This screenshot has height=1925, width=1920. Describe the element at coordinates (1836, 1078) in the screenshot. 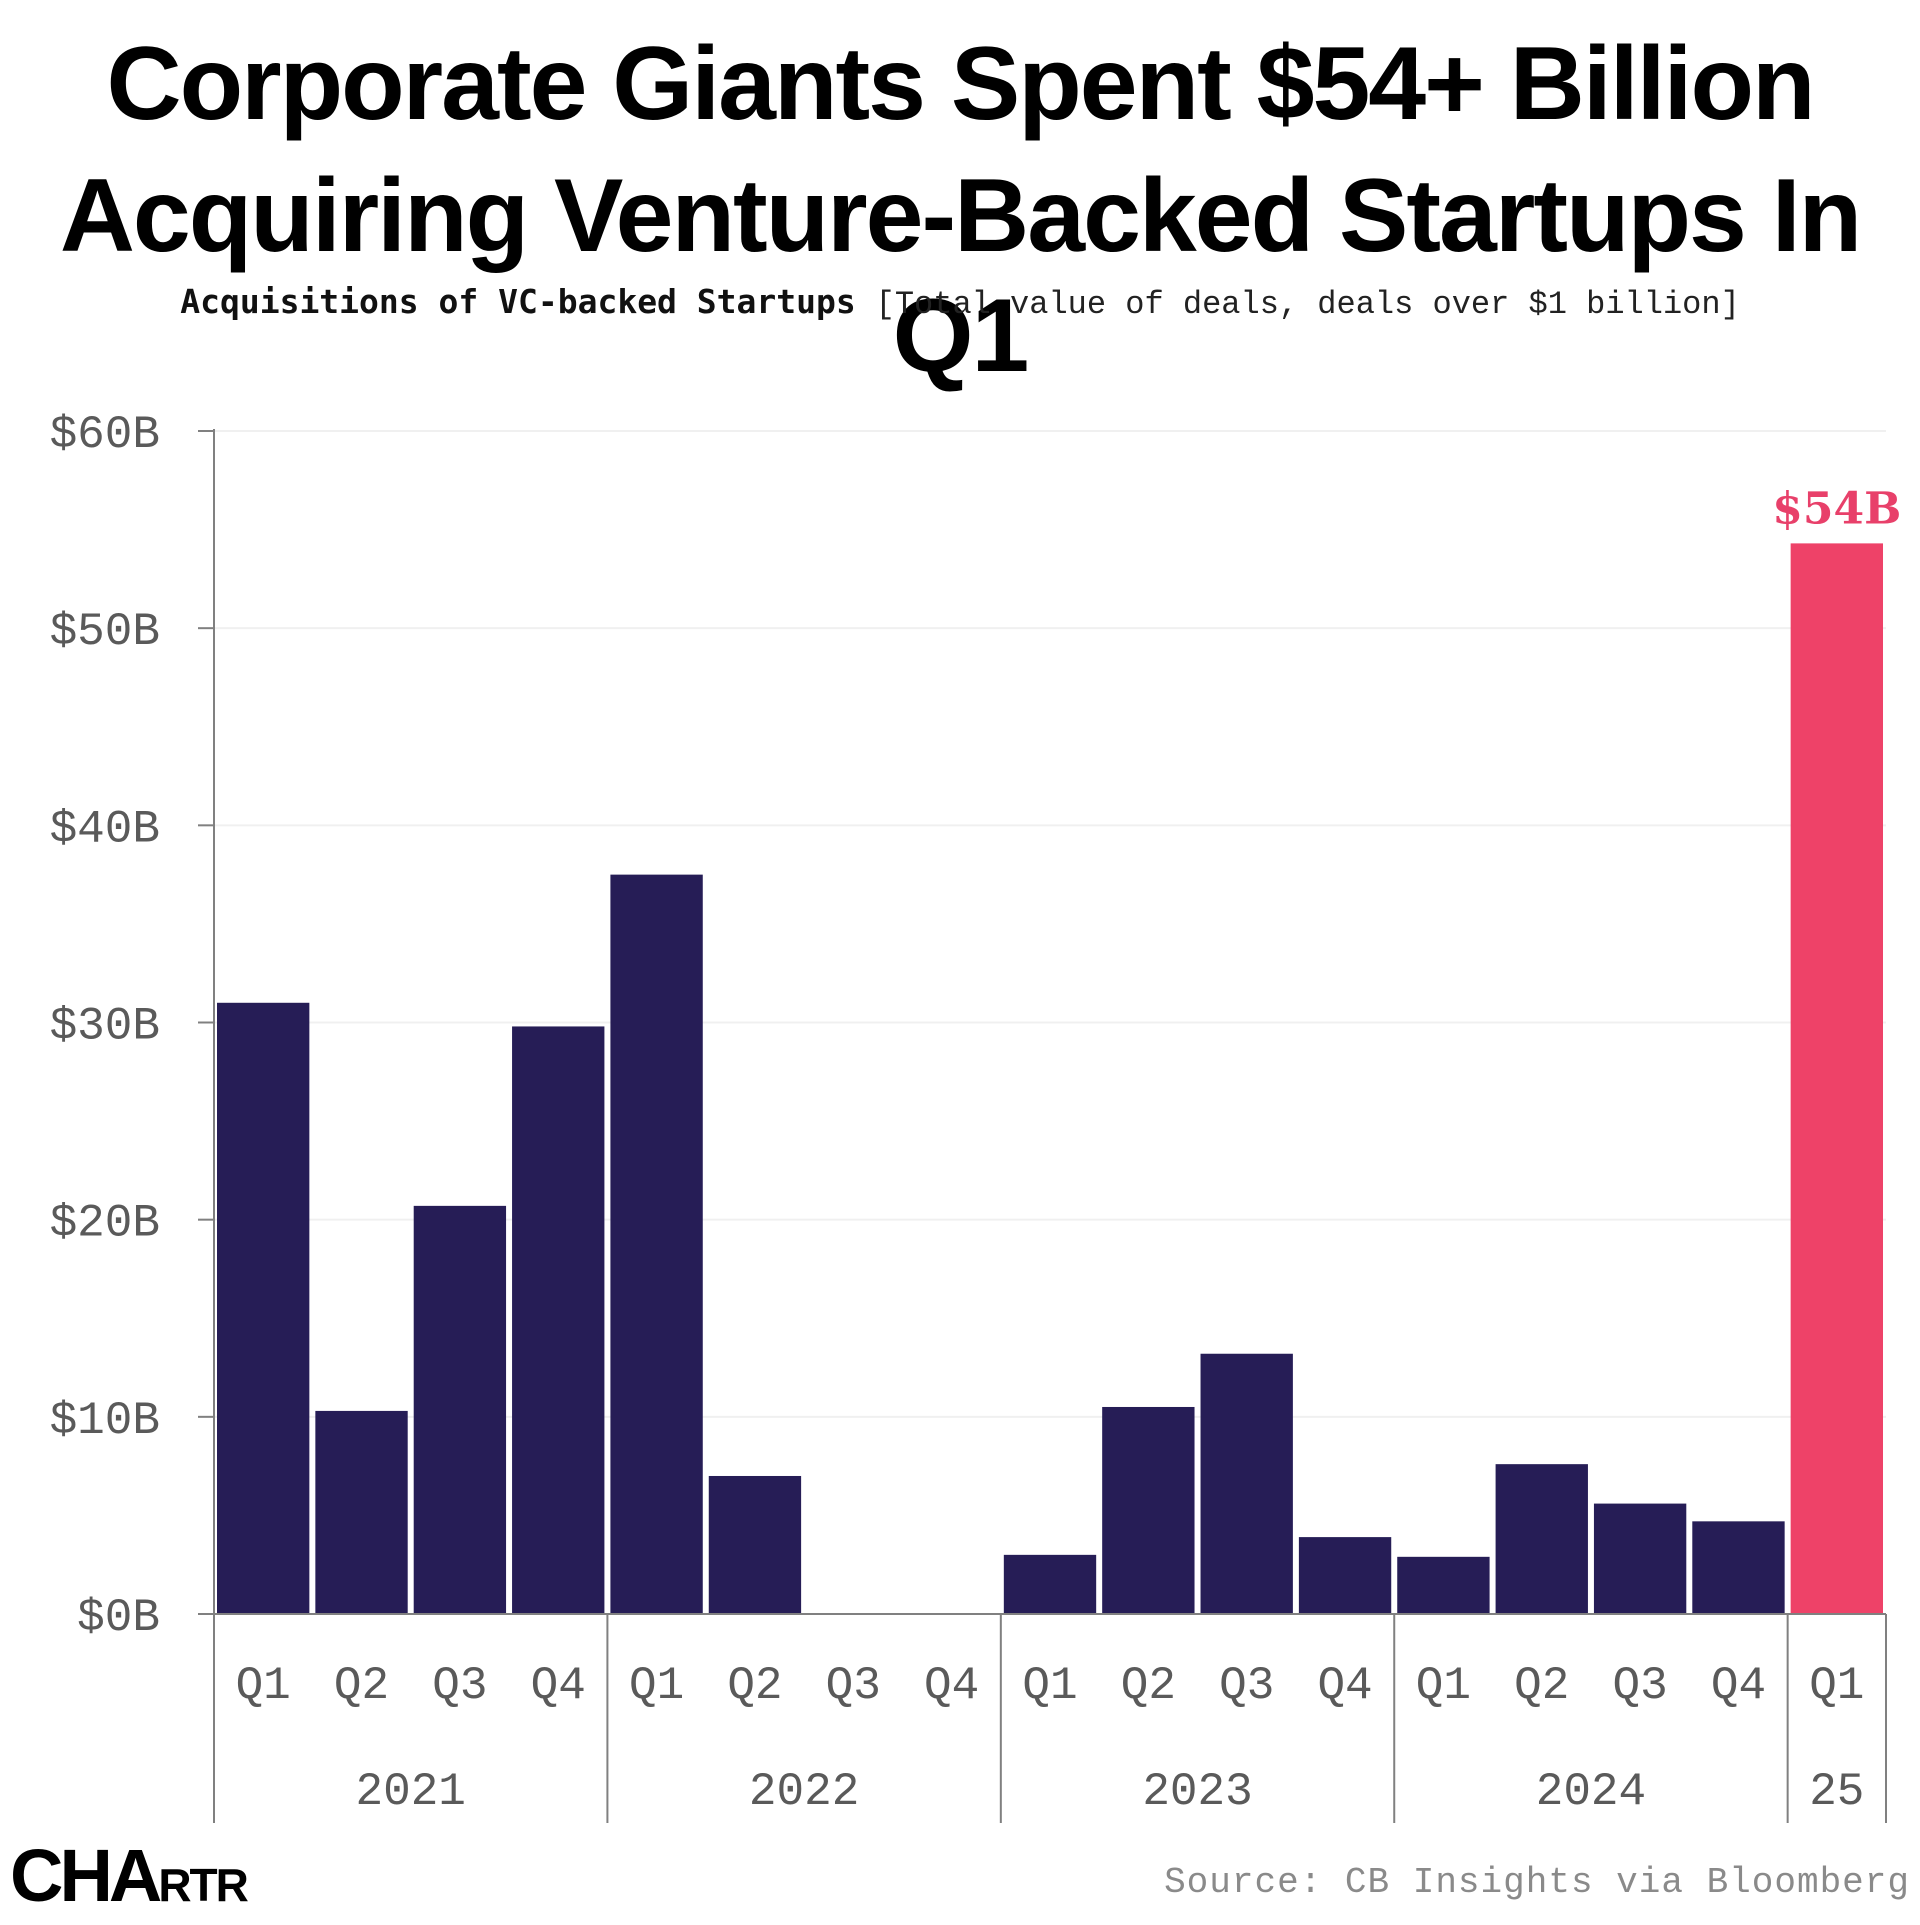

I see `bar-highlight` at that location.